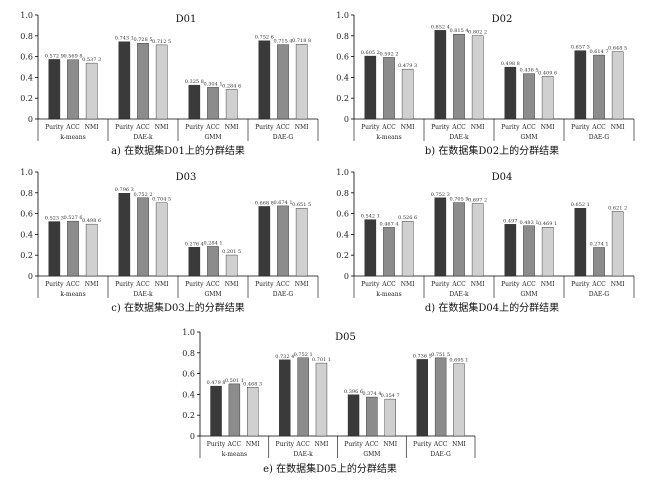 The width and height of the screenshot is (650, 481). I want to click on data-label: 0.752 6, so click(264, 38).